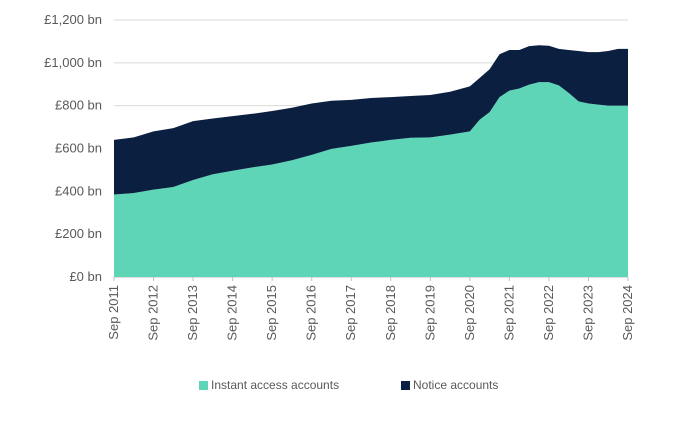  I want to click on x-tick-label: Sep 2017, so click(350, 313).